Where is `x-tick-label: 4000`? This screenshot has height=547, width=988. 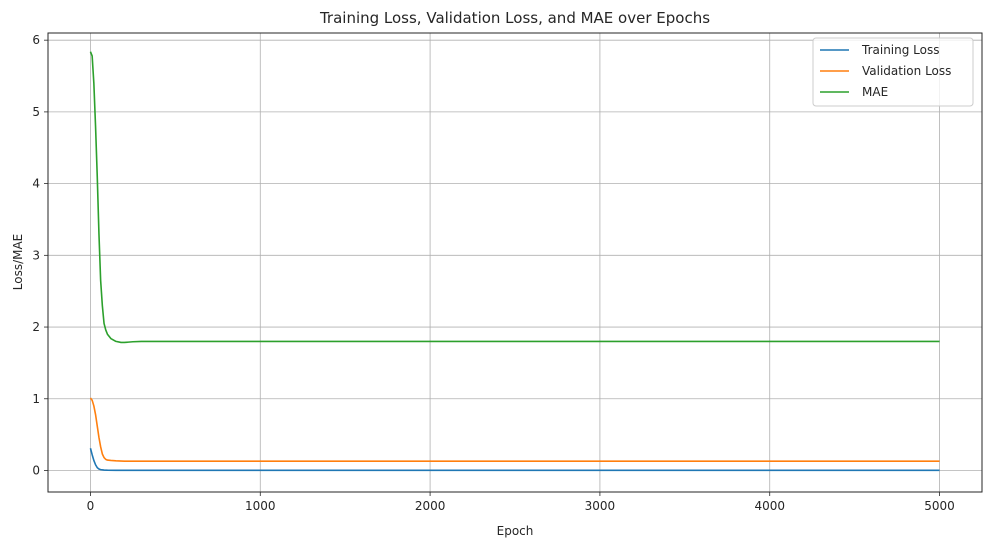 x-tick-label: 4000 is located at coordinates (769, 506).